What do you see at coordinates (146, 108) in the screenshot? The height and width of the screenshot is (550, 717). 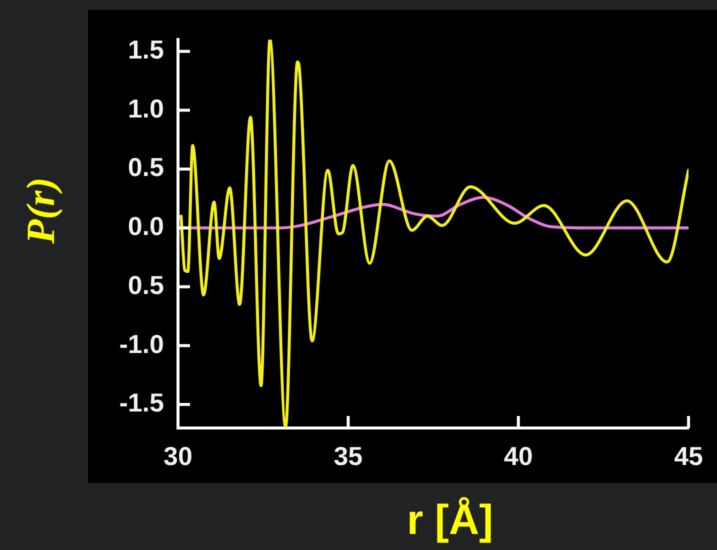 I see `y-tick-label: 1.0` at bounding box center [146, 108].